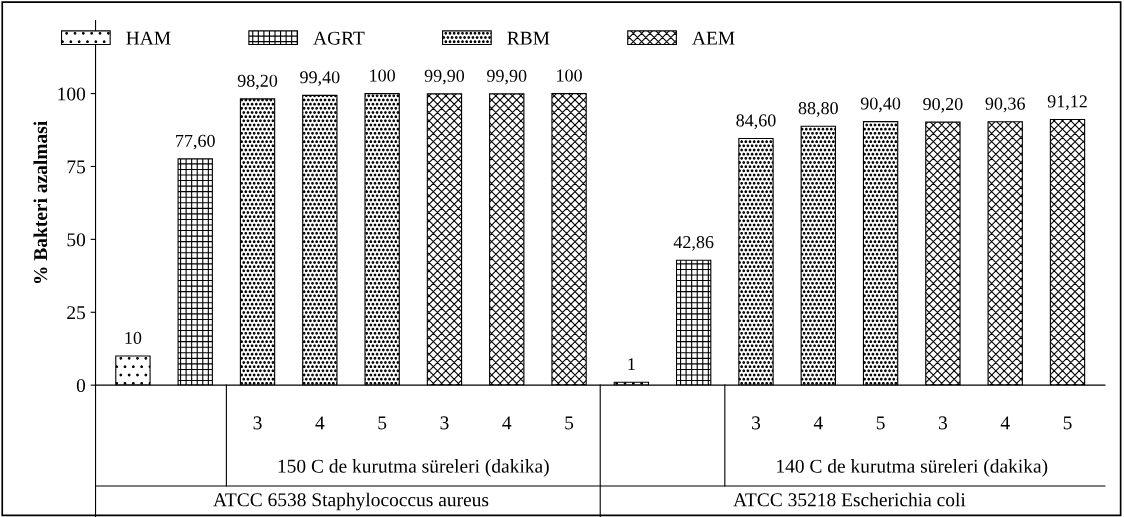 This screenshot has height=517, width=1124. Describe the element at coordinates (693, 243) in the screenshot. I see `data-label: 42,86` at that location.